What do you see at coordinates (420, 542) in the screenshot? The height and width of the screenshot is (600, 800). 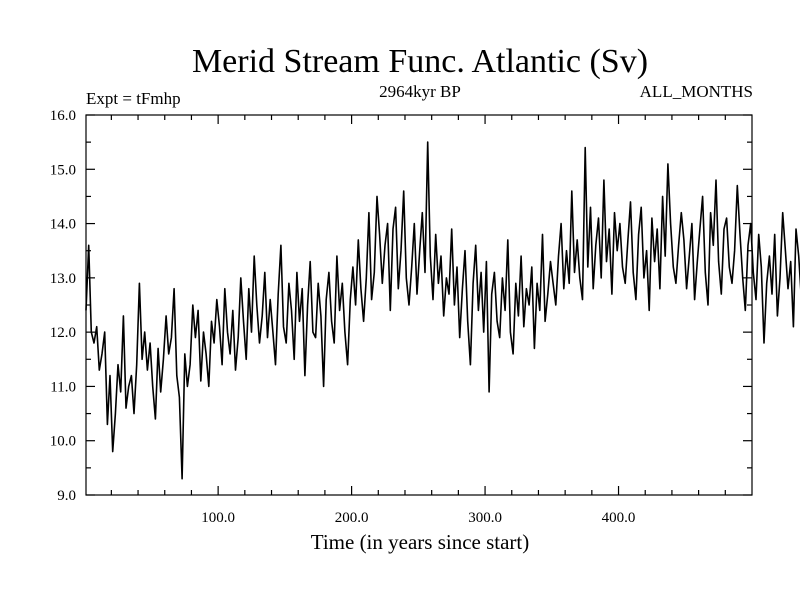 I see `x-axis-label: Time (in years since start)` at bounding box center [420, 542].